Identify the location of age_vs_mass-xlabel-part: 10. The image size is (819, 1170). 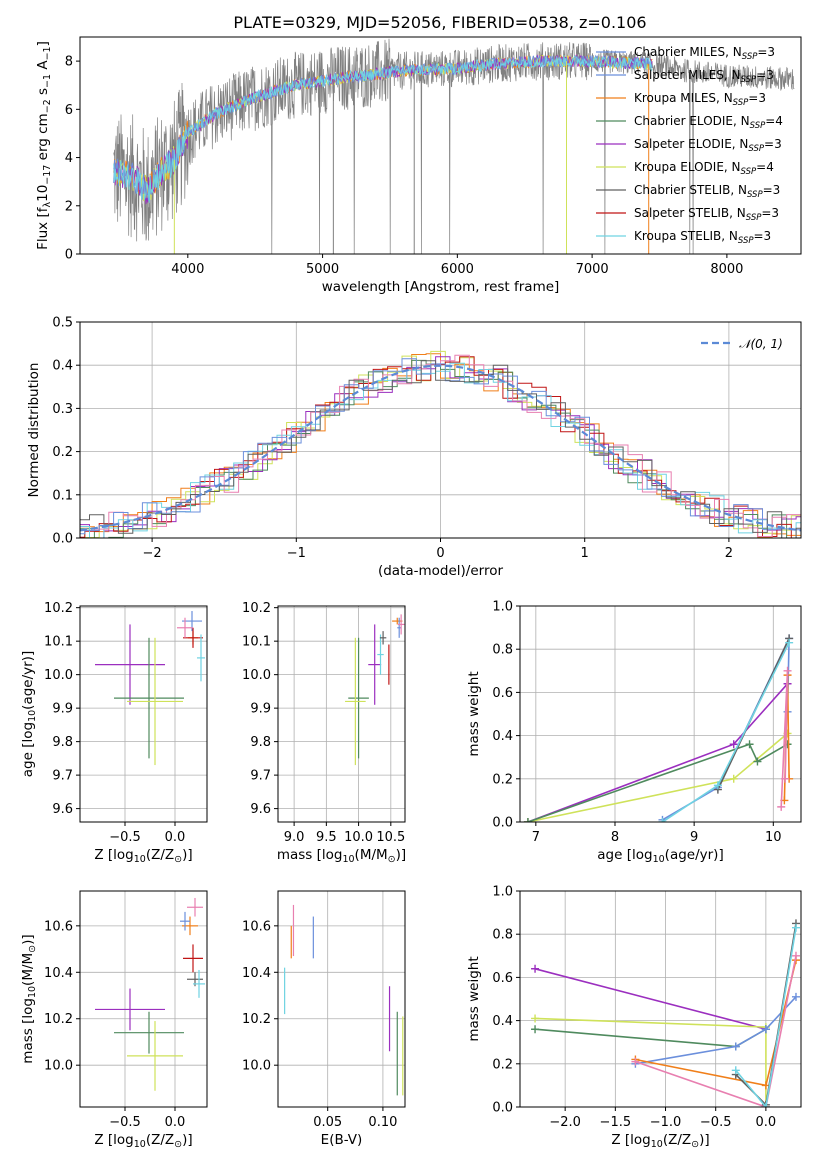
(348, 859).